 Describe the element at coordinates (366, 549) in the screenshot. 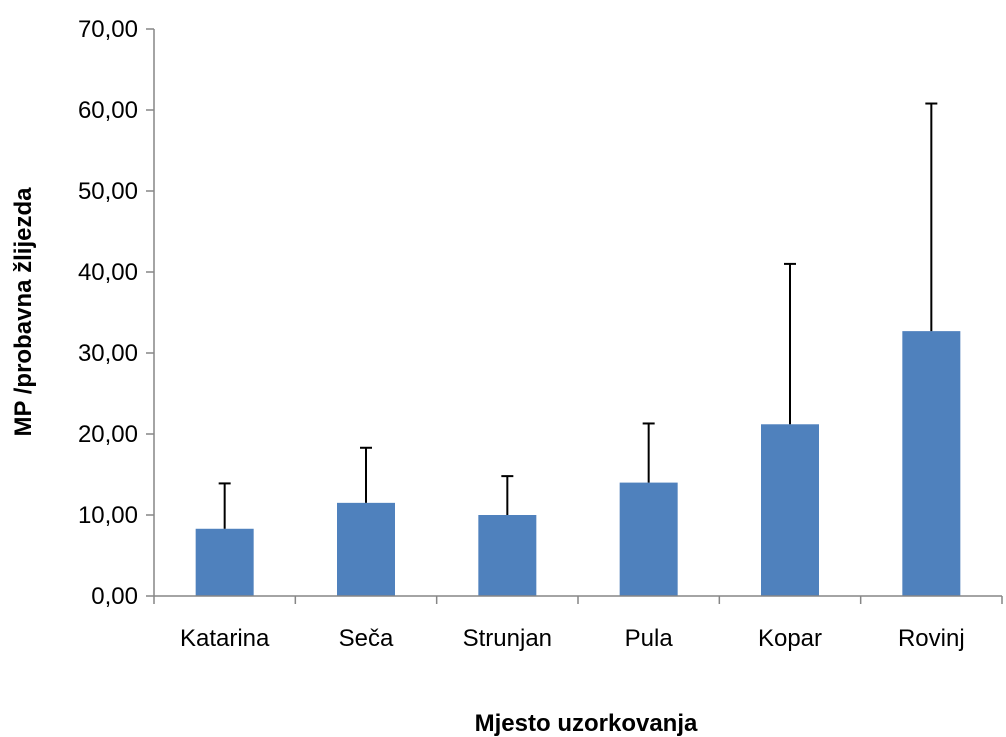

I see `bar-seča` at that location.